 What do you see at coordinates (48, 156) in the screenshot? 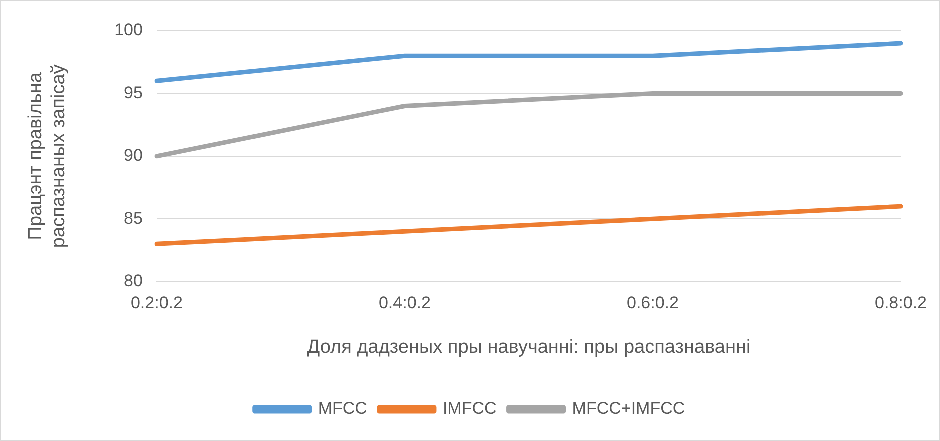
I see `y-axis-title: Працэнт правільна распазнаных запісаў` at bounding box center [48, 156].